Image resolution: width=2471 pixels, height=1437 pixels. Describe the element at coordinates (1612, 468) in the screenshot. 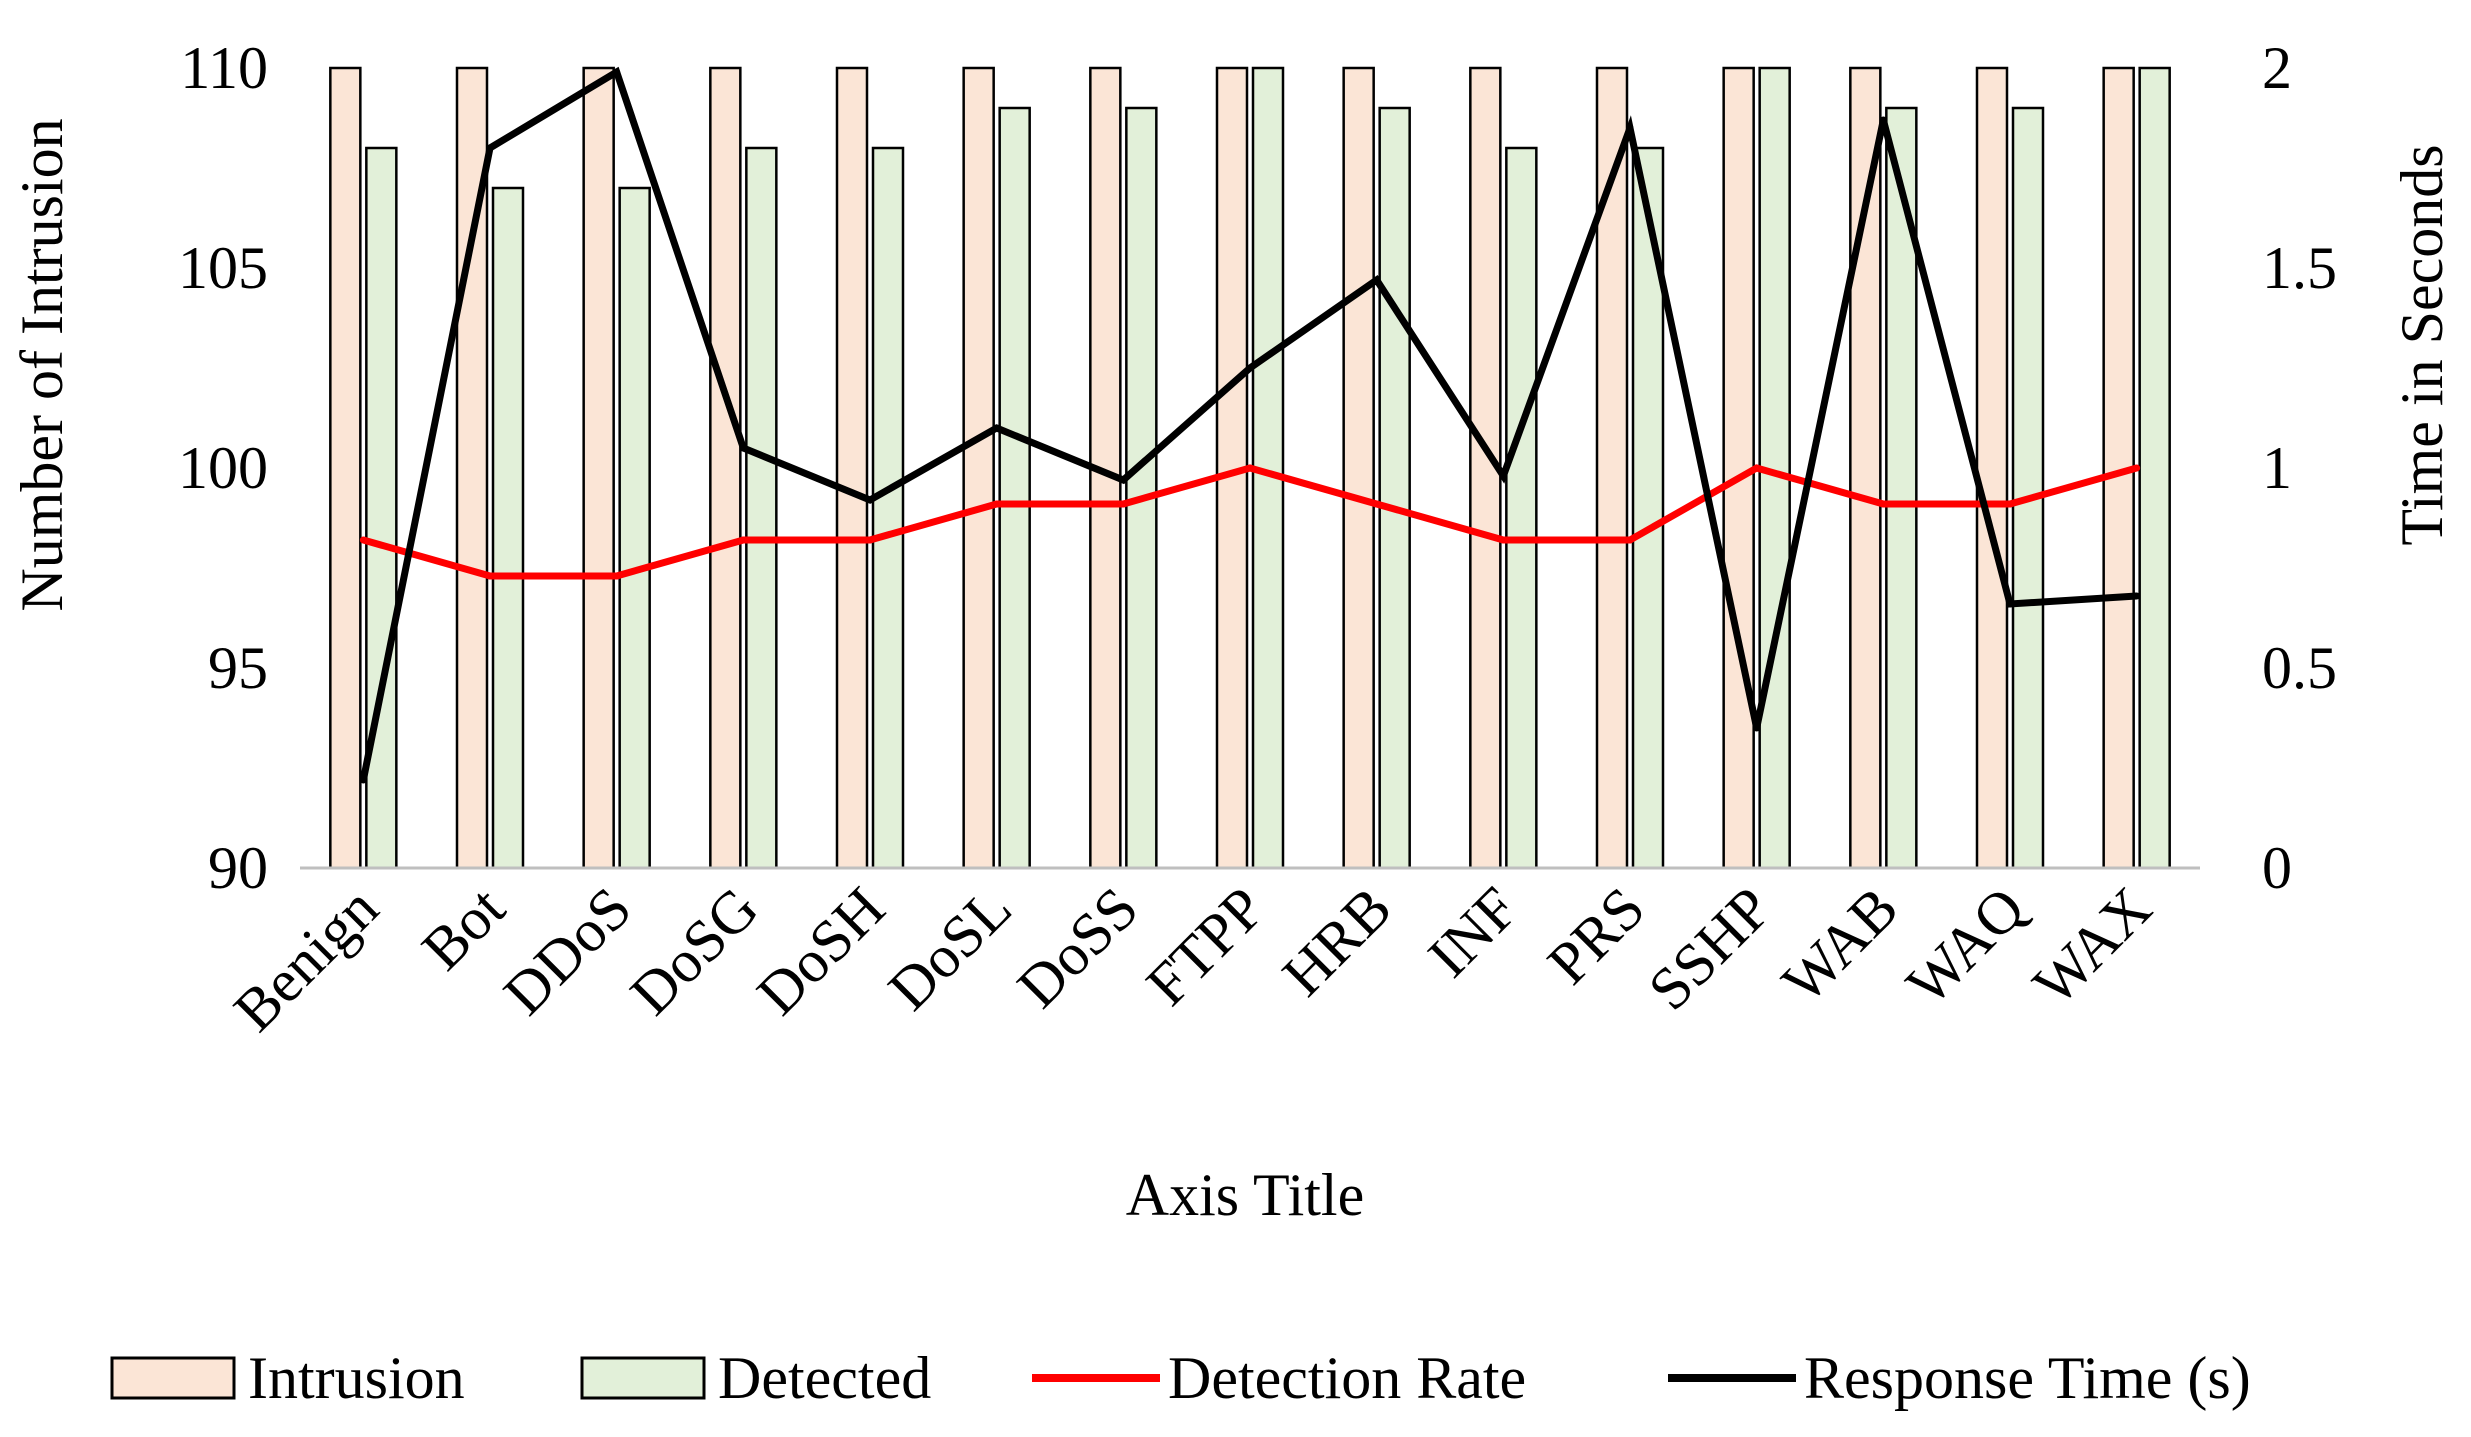

I see `bar-intrusion-prs` at that location.